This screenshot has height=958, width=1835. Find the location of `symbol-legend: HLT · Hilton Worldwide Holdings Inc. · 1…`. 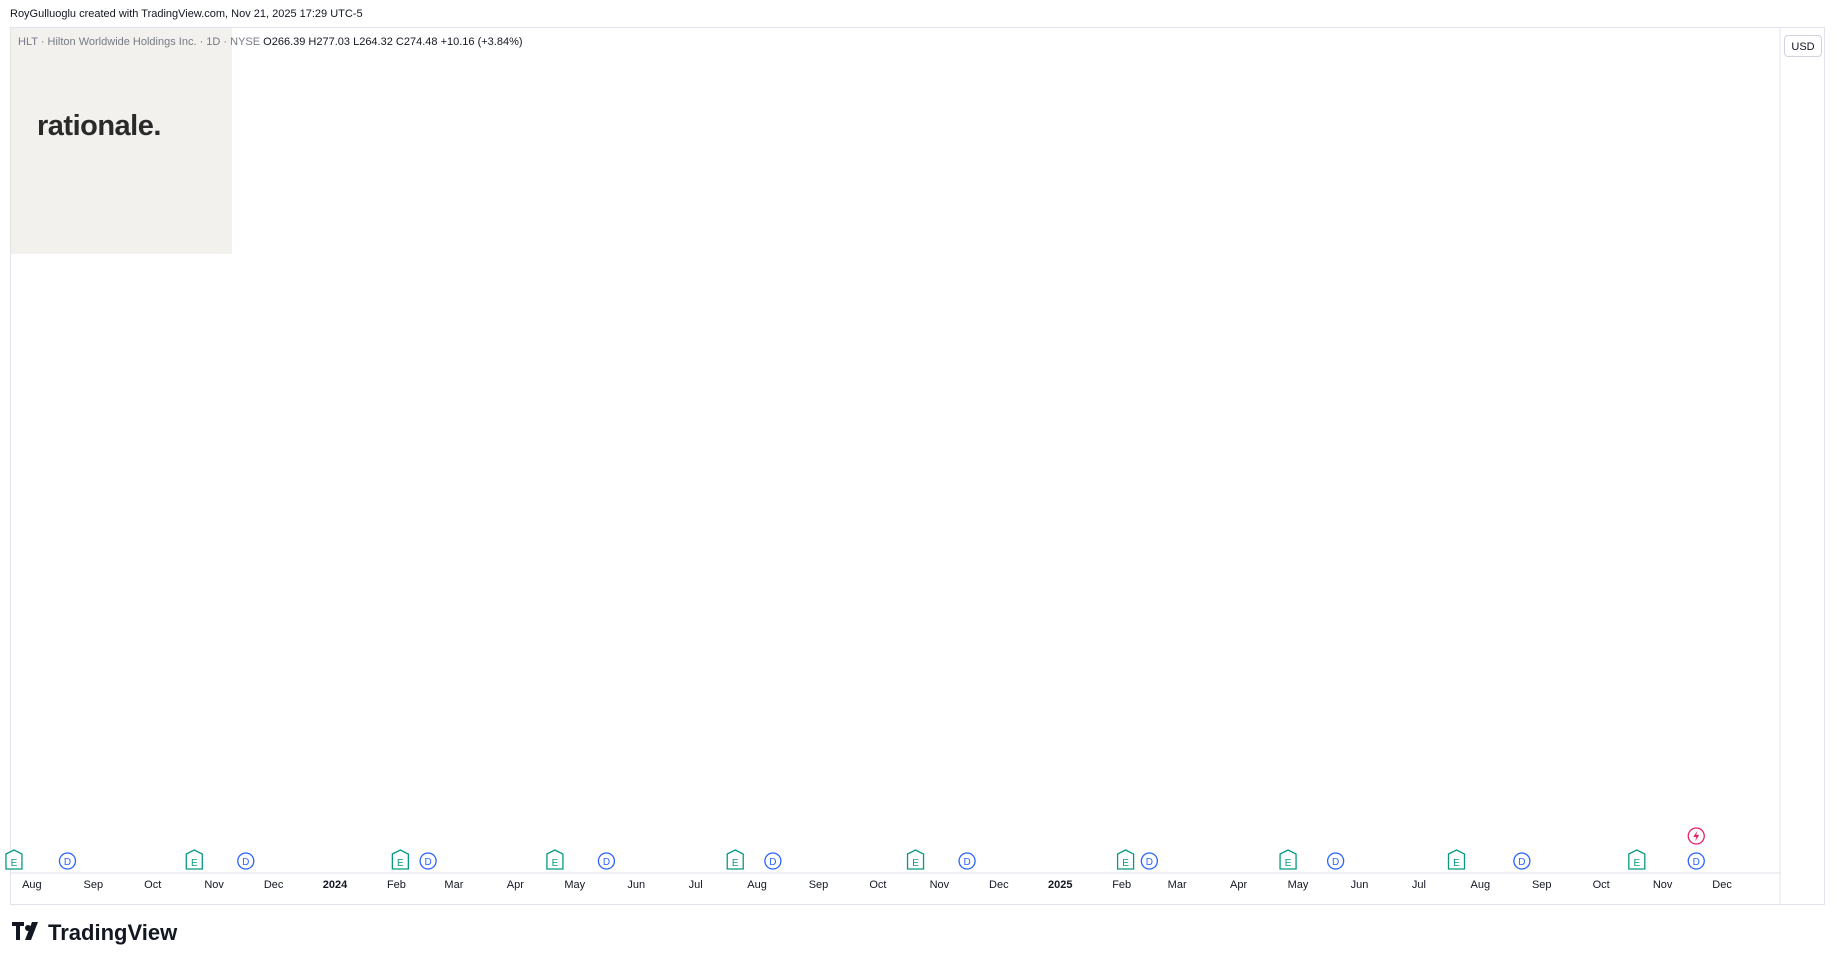

symbol-legend: HLT · Hilton Worldwide Holdings Inc. · 1… is located at coordinates (270, 42).